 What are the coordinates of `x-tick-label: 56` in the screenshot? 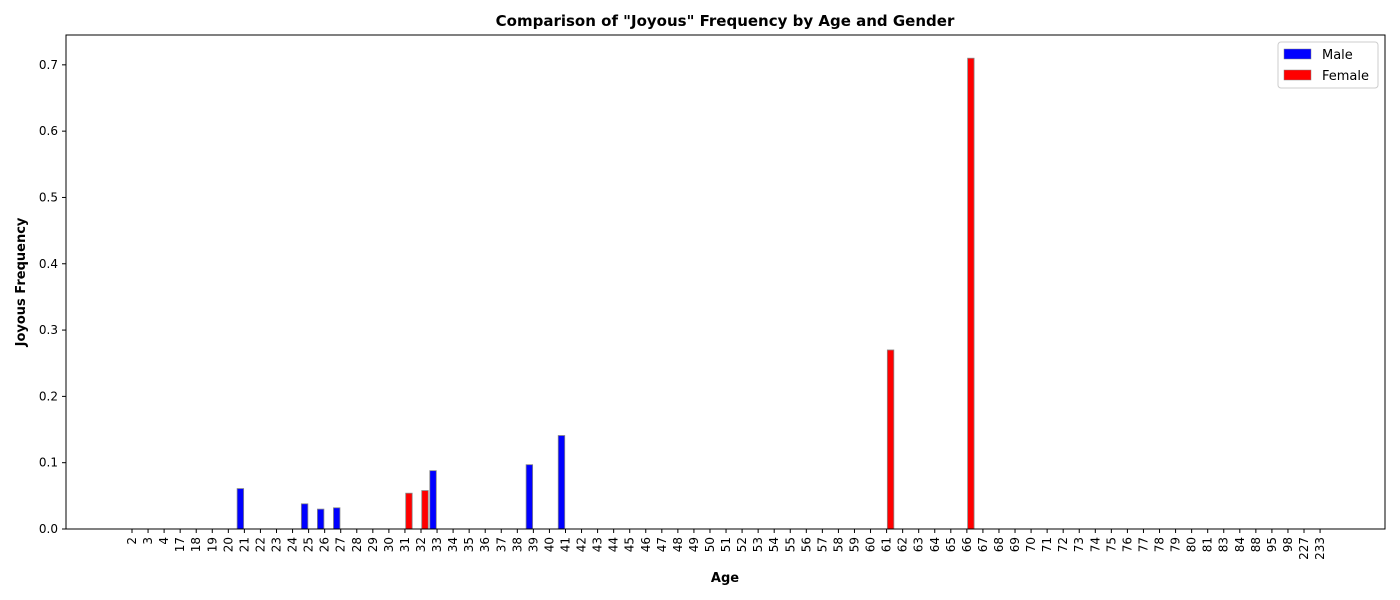 It's located at (806, 544).